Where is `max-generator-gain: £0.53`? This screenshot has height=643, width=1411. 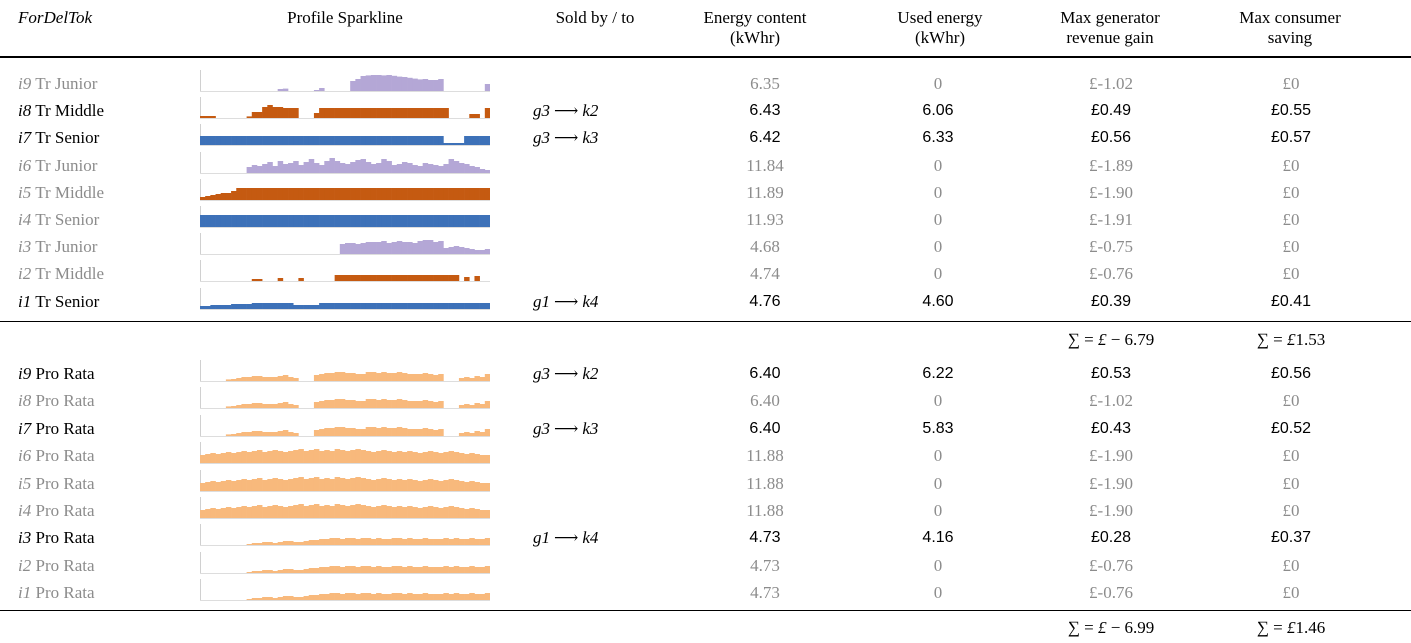
max-generator-gain: £0.53 is located at coordinates (1111, 373).